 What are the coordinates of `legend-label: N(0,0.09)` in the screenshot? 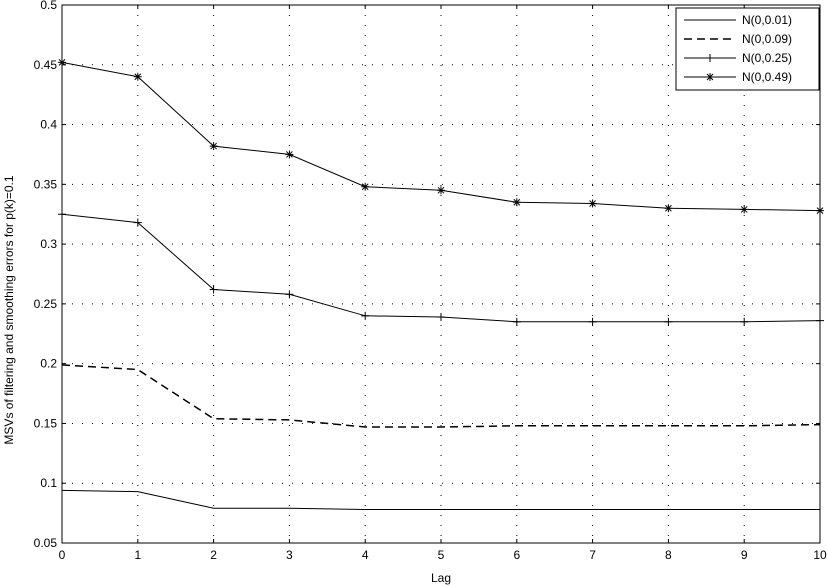 It's located at (767, 39).